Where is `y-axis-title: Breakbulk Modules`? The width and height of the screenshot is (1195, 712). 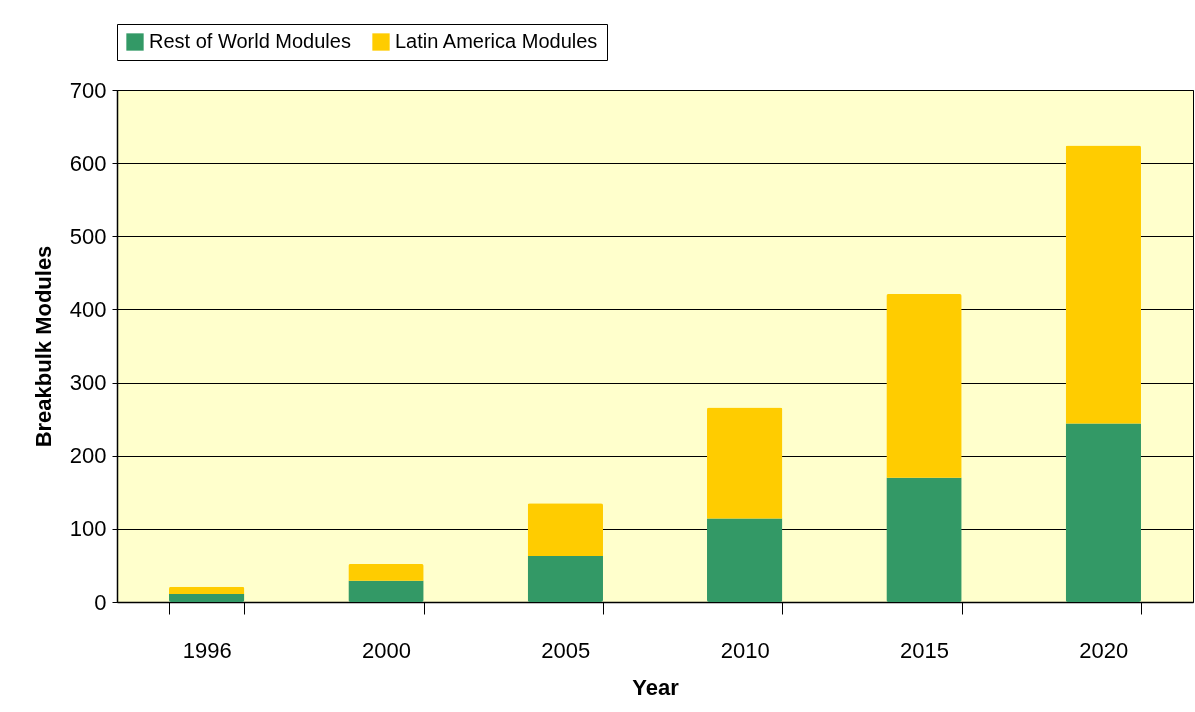
y-axis-title: Breakbulk Modules is located at coordinates (43, 346).